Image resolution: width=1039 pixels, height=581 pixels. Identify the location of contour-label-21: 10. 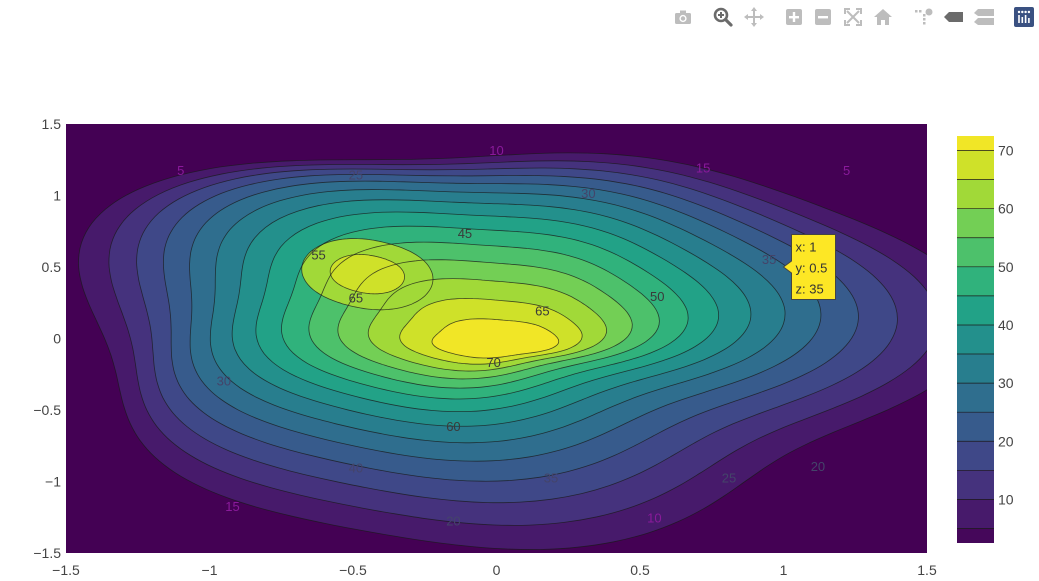
(654, 518).